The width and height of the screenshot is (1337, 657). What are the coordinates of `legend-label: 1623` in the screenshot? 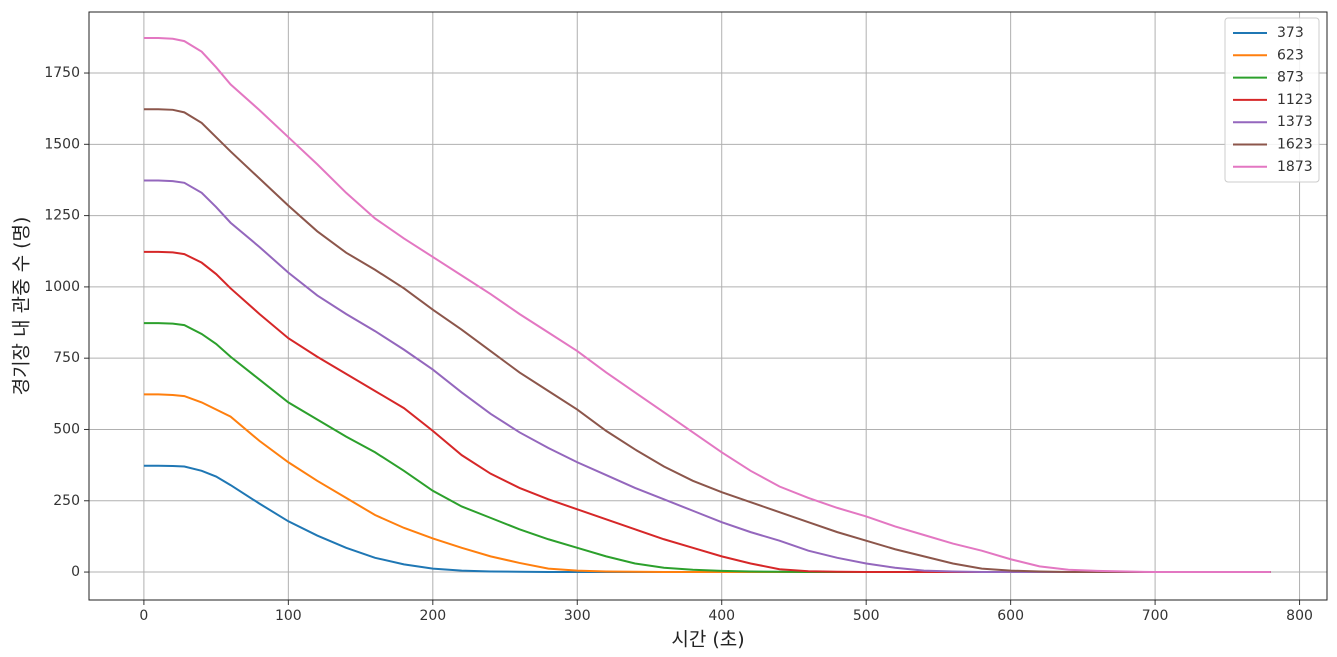 It's located at (1295, 145).